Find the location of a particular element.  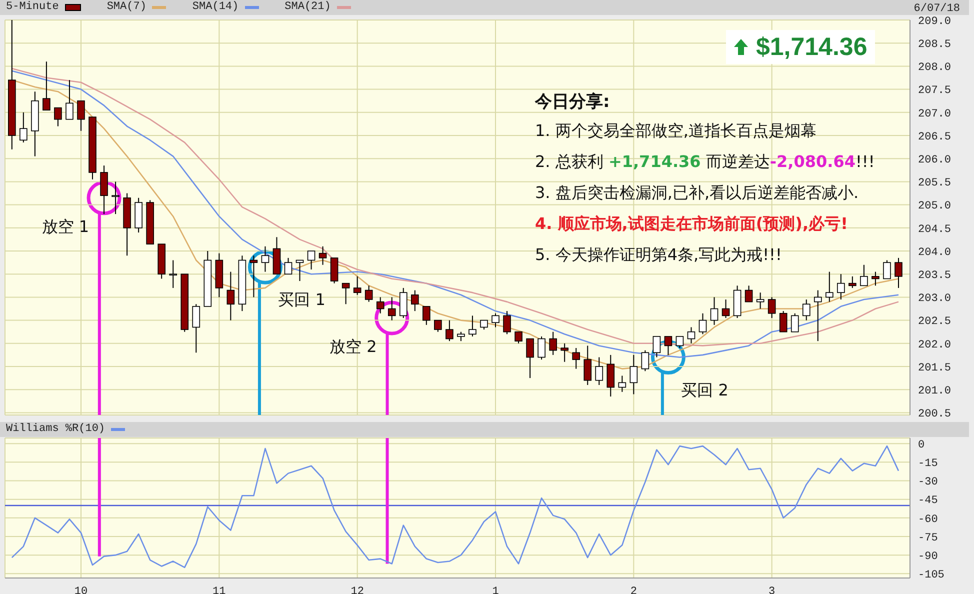

annotation: $1,714.36 is located at coordinates (812, 47).